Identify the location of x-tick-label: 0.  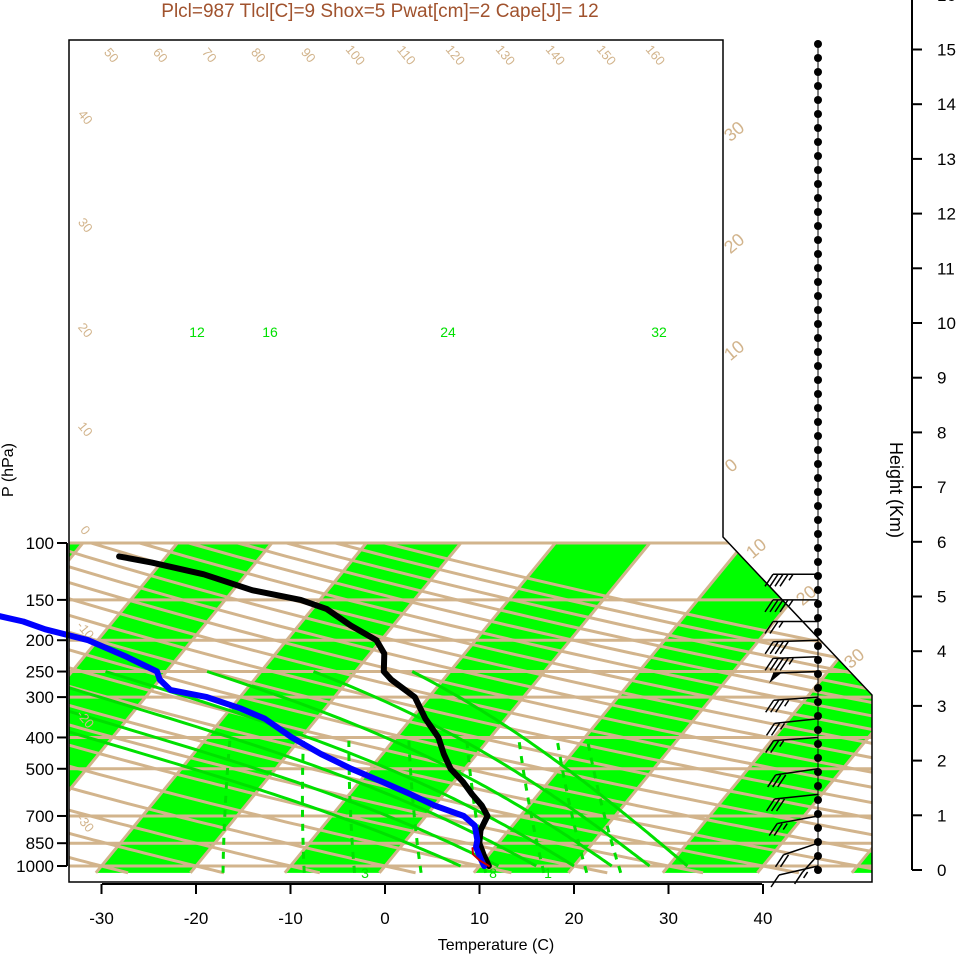
(384, 918).